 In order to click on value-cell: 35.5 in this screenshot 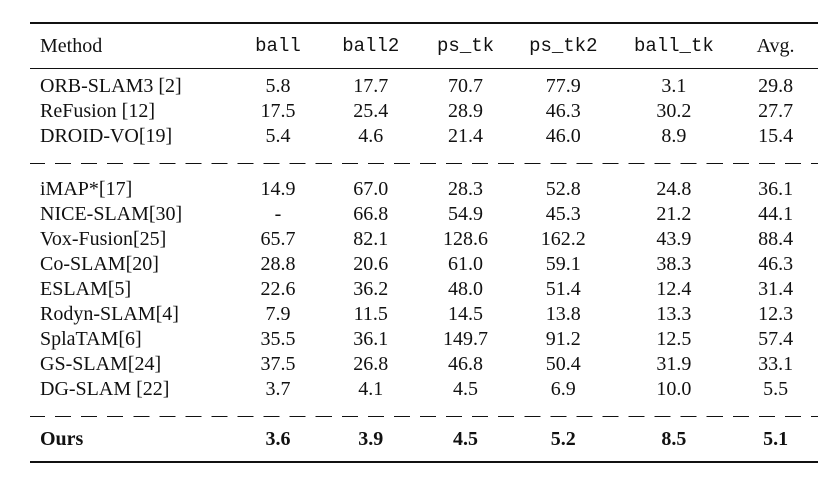, I will do `click(278, 339)`.